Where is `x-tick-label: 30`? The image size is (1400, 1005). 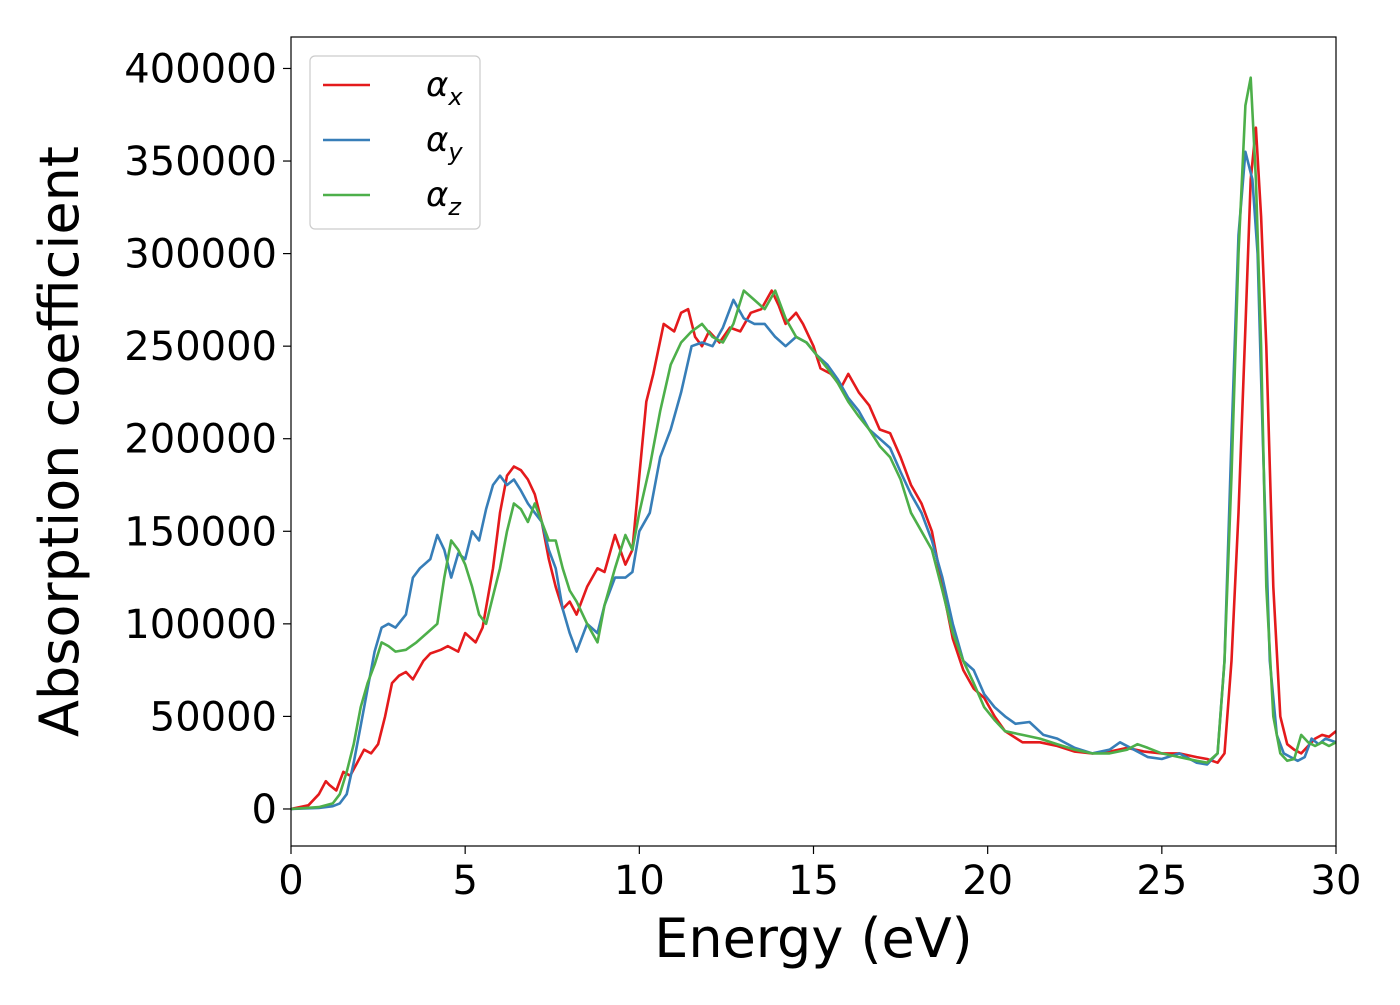
x-tick-label: 30 is located at coordinates (1336, 881).